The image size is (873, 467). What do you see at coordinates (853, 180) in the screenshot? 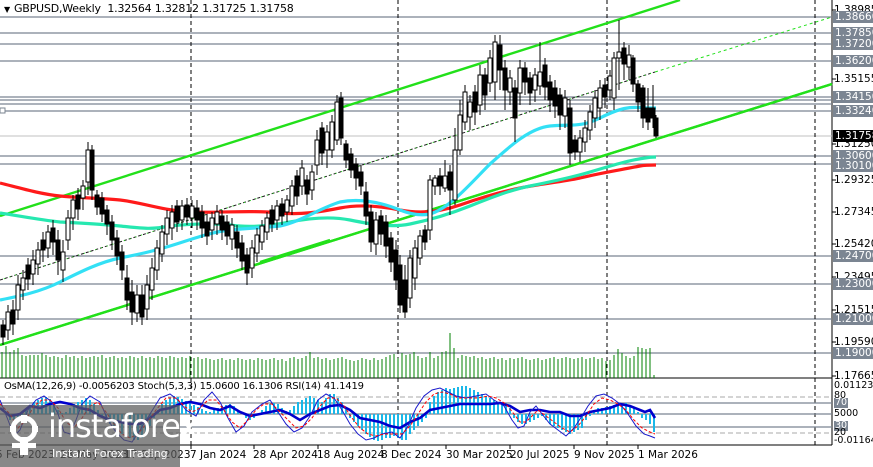
I see `price-tick: 1.29325` at bounding box center [853, 180].